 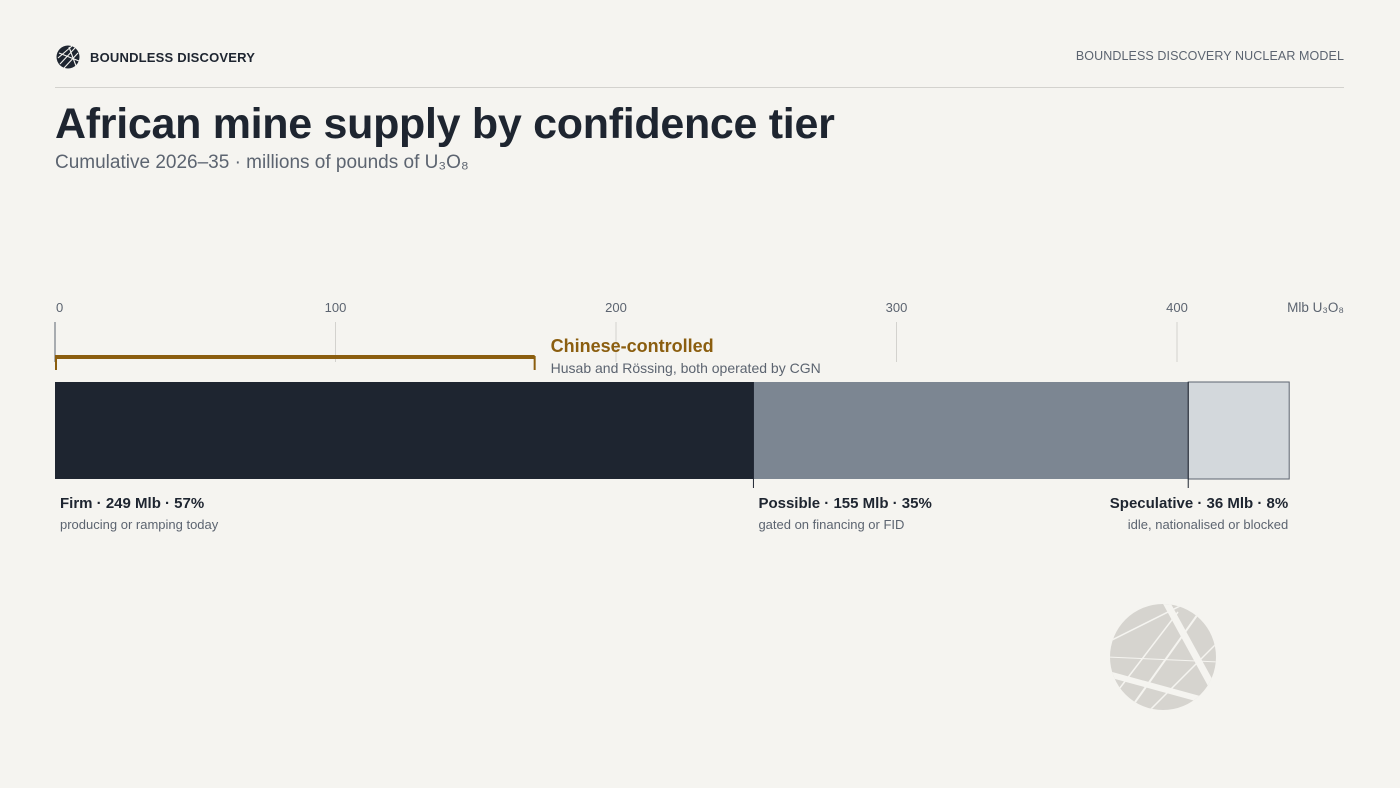 I want to click on tick-label: 100, so click(x=336, y=307).